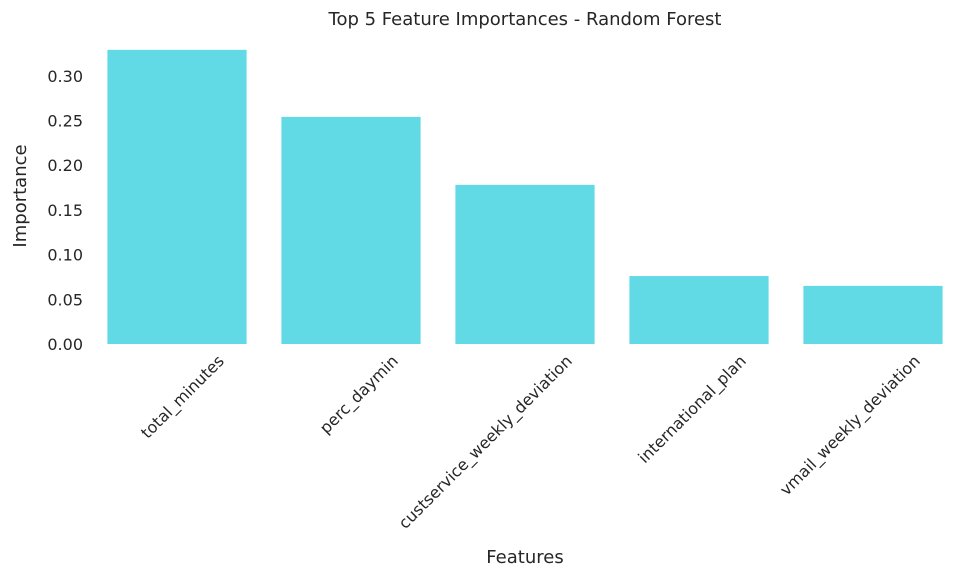 The height and width of the screenshot is (576, 976). Describe the element at coordinates (359, 394) in the screenshot. I see `x-tick-label: perc_daymin` at that location.